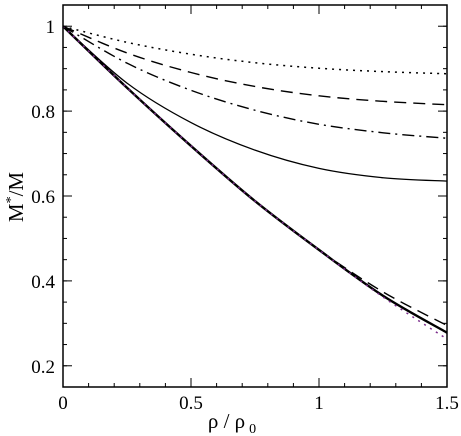  What do you see at coordinates (319, 403) in the screenshot?
I see `x-tick-label: 1` at bounding box center [319, 403].